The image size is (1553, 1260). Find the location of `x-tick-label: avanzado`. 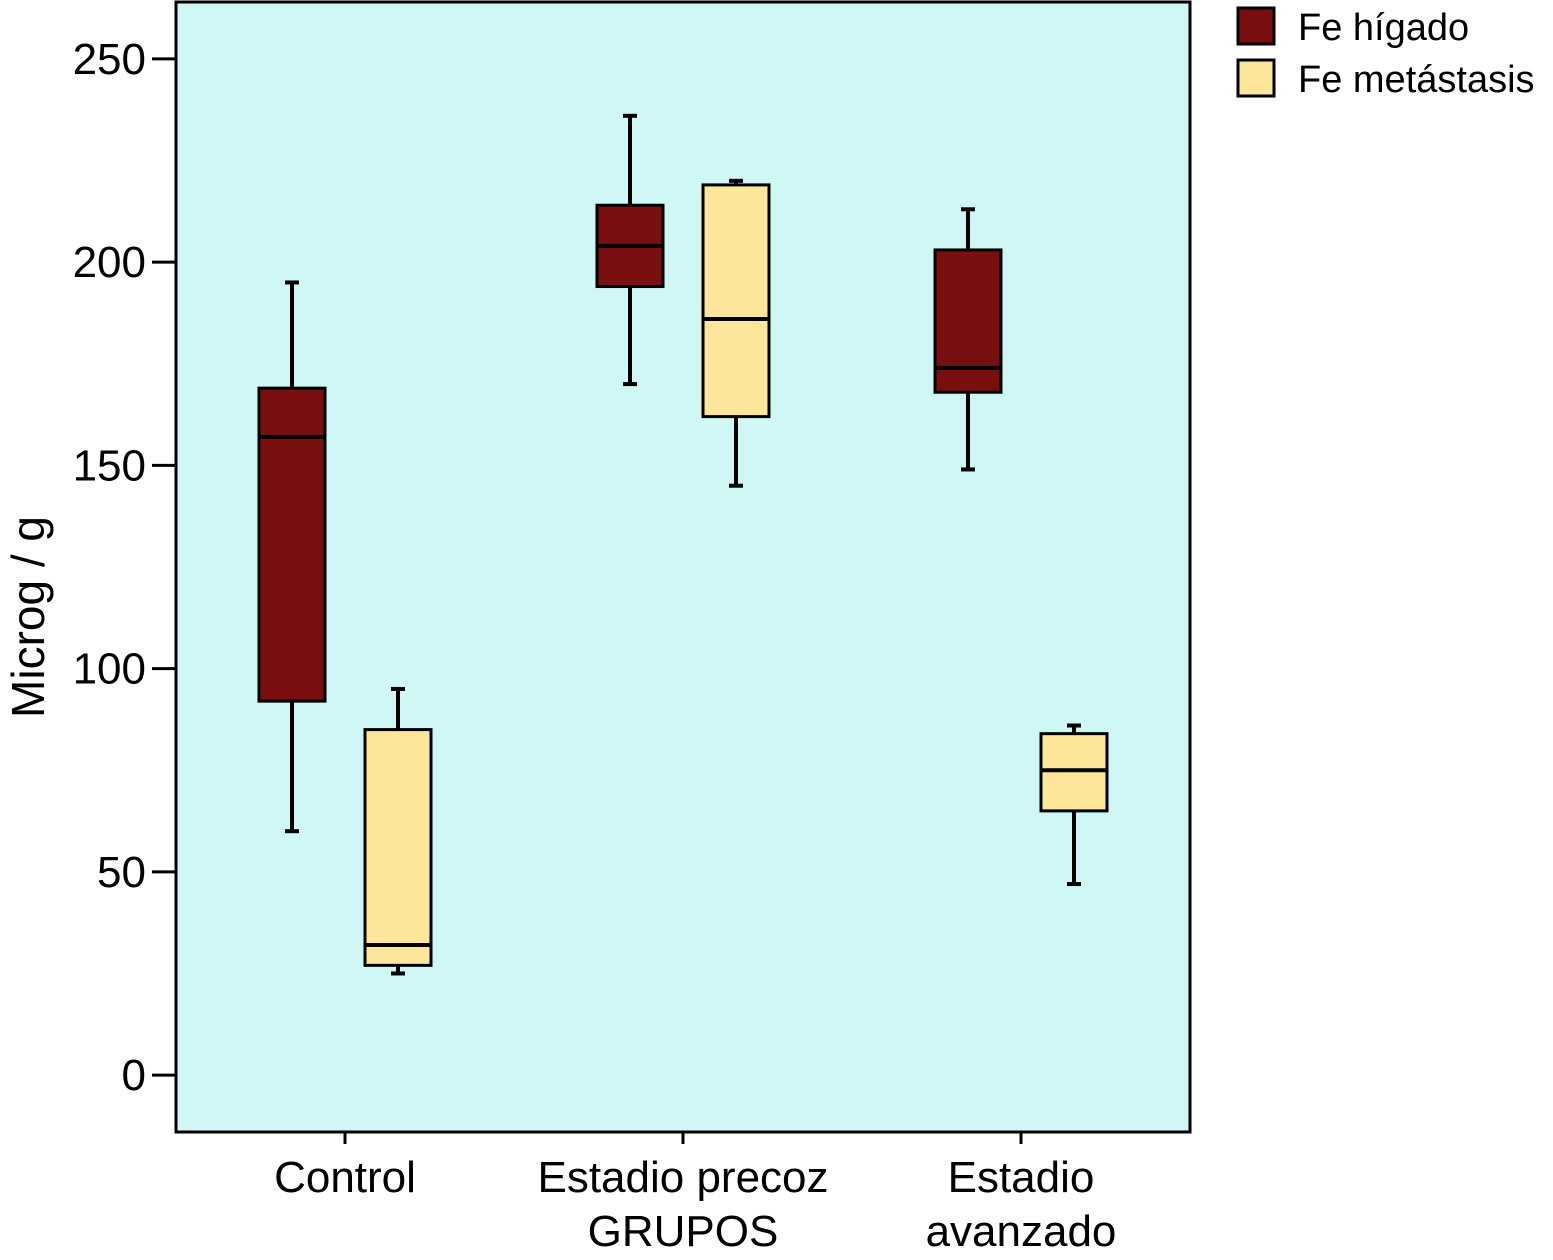

x-tick-label: avanzado is located at coordinates (1021, 1231).